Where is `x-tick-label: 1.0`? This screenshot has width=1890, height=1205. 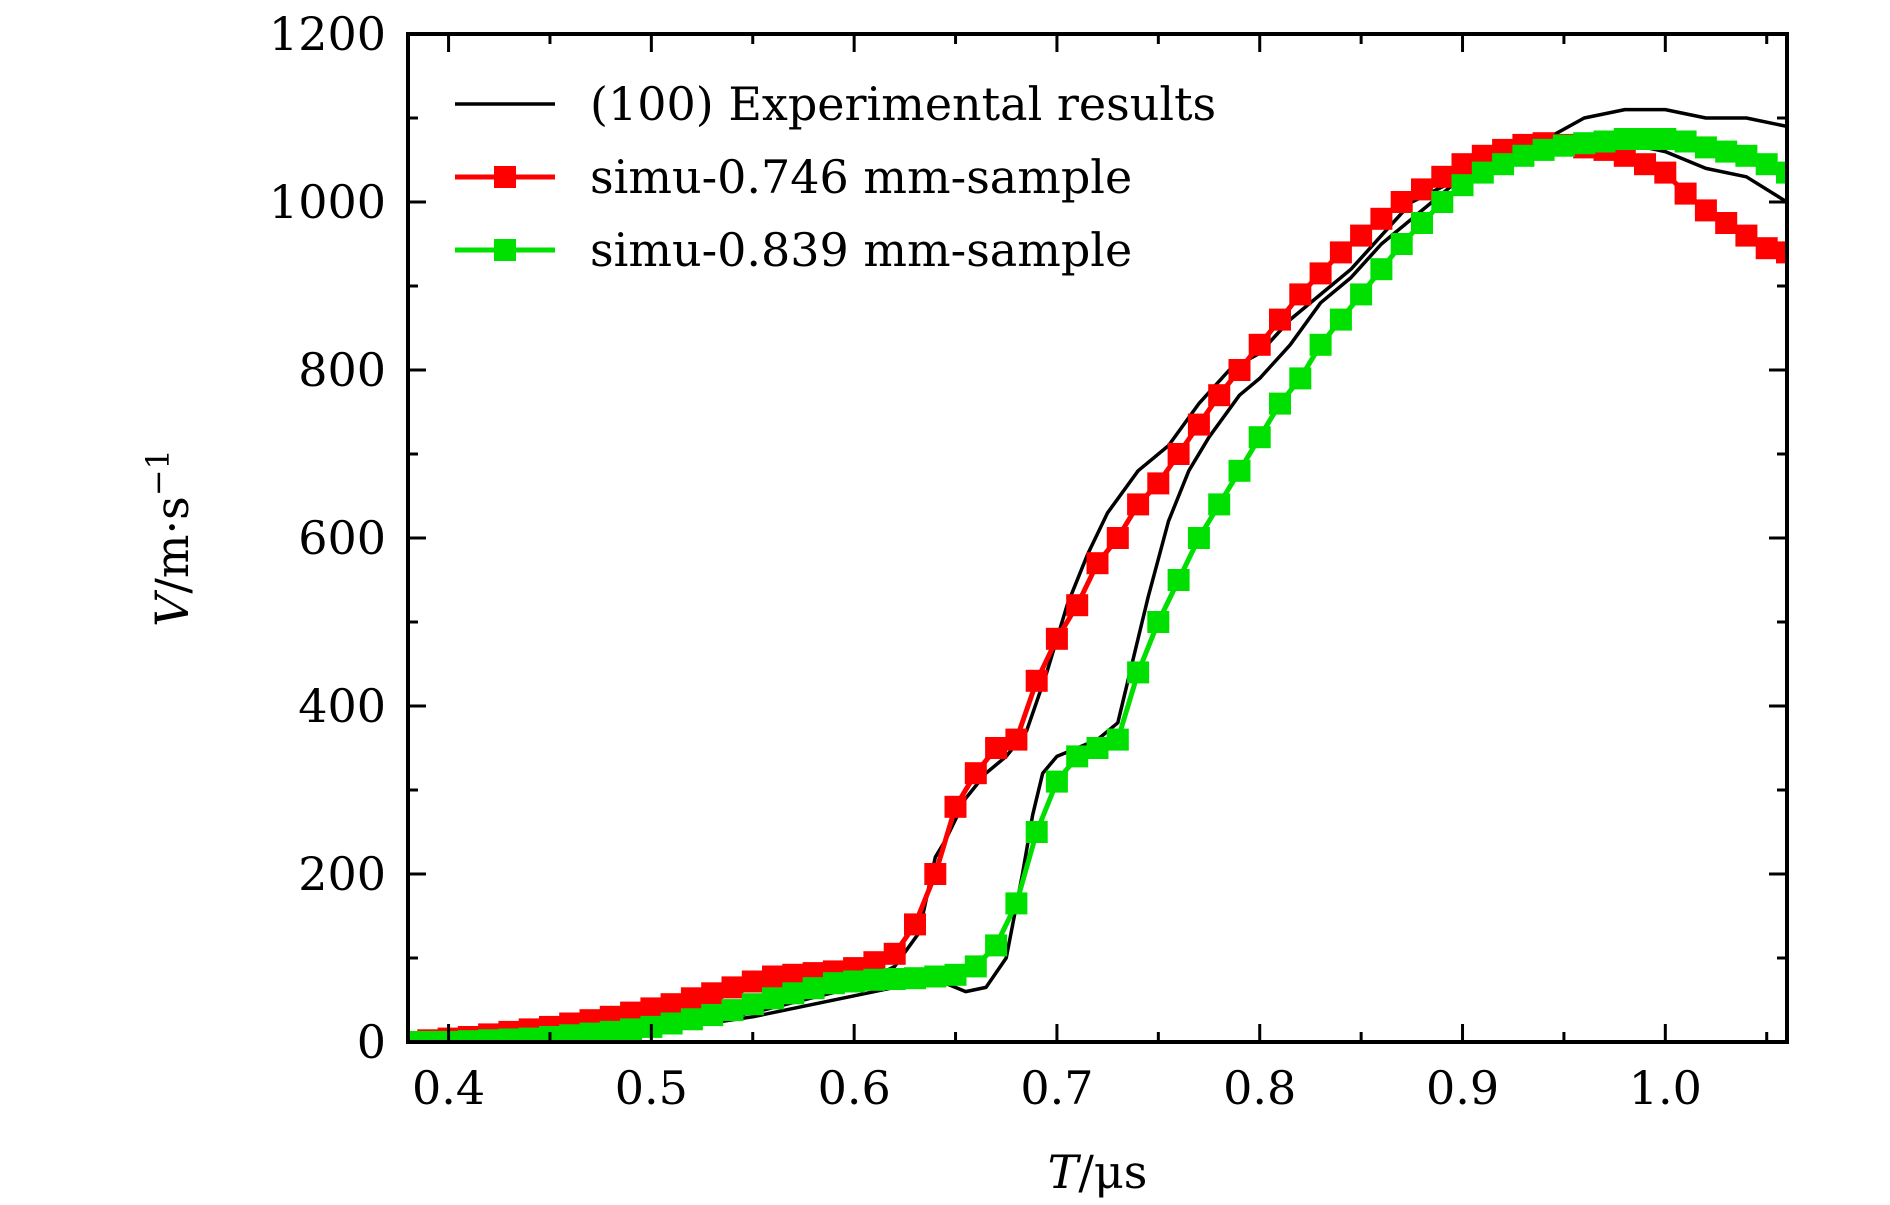
x-tick-label: 1.0 is located at coordinates (1665, 1088).